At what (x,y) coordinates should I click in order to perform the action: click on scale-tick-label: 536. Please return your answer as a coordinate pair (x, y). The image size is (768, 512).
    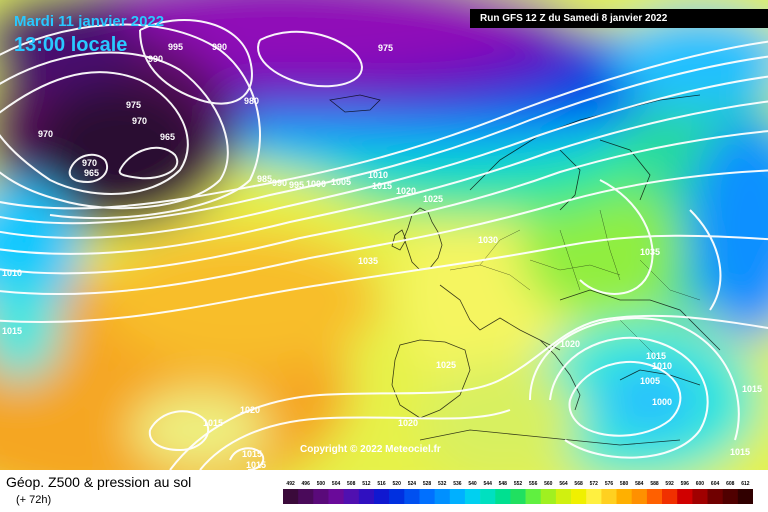
    Looking at the image, I should click on (457, 484).